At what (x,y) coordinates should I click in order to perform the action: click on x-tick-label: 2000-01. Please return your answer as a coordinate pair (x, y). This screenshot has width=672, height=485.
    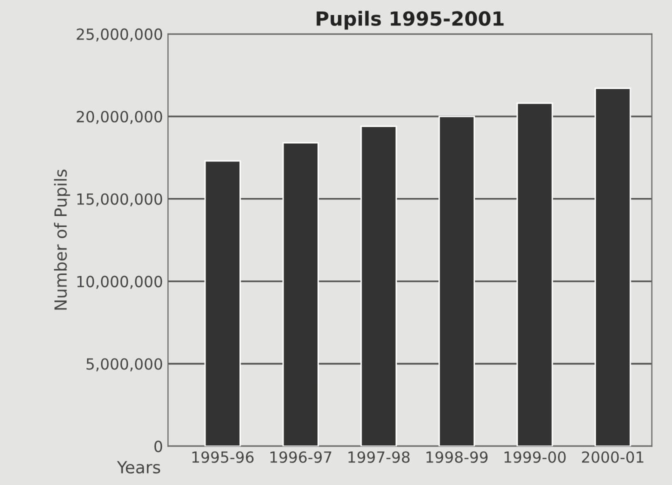
    Looking at the image, I should click on (613, 457).